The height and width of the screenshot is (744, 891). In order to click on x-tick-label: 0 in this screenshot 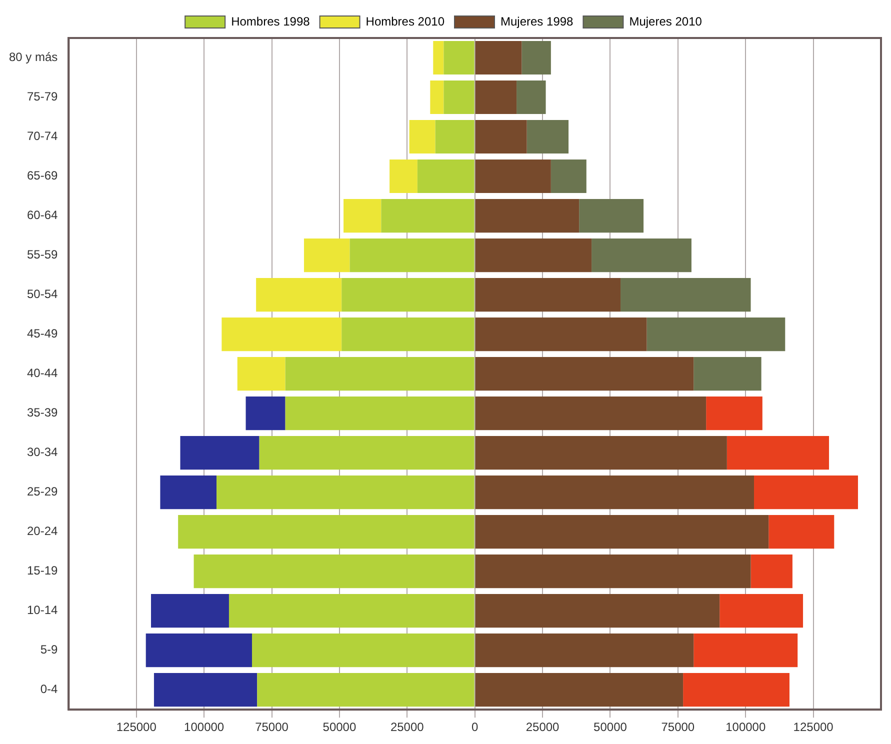, I will do `click(475, 727)`.